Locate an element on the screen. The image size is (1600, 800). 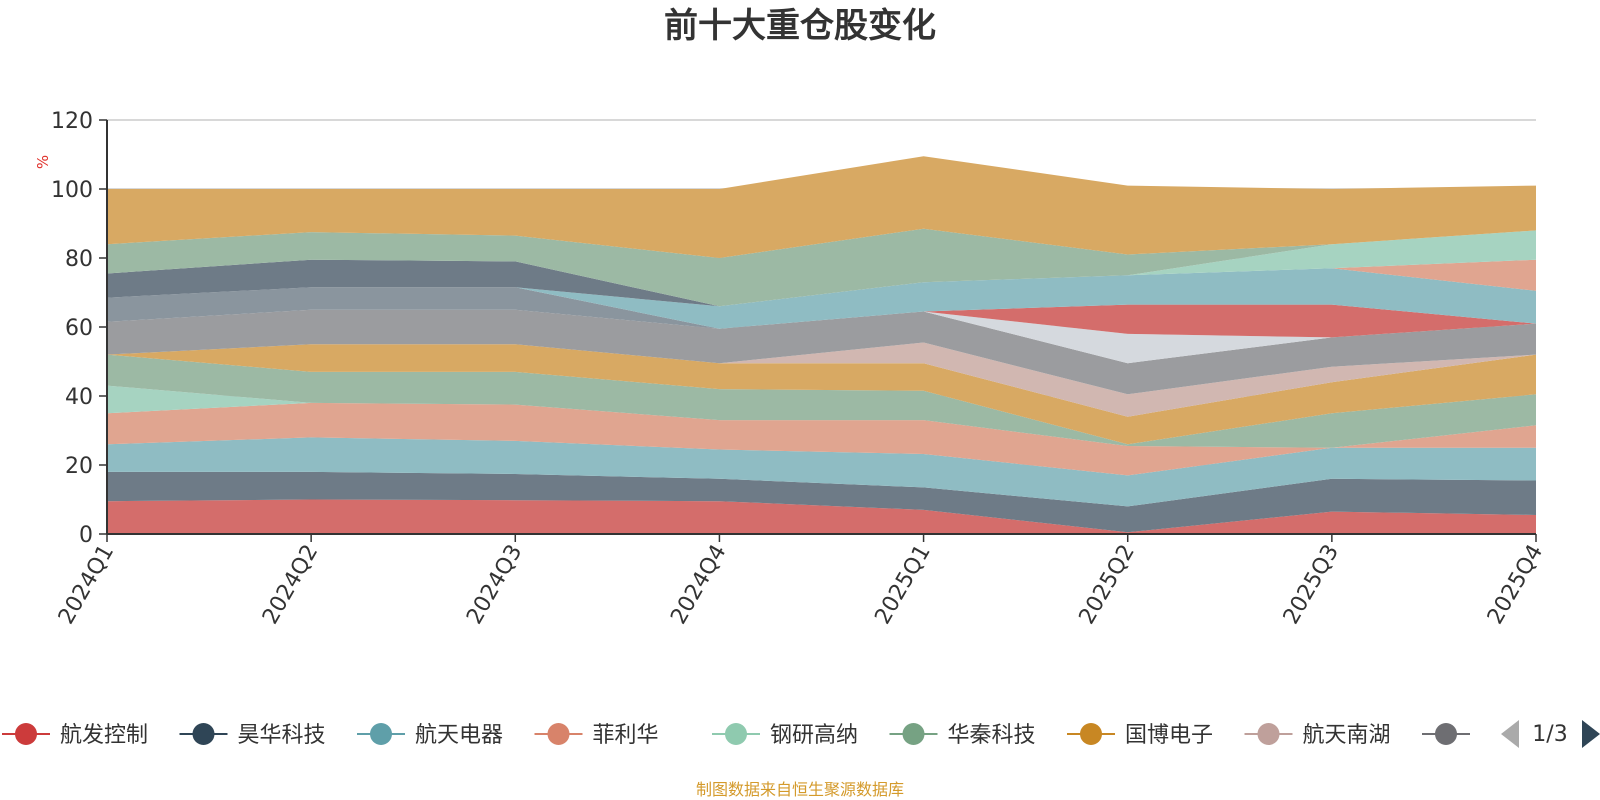
x-tick-label: 2025Q3 is located at coordinates (1311, 585).